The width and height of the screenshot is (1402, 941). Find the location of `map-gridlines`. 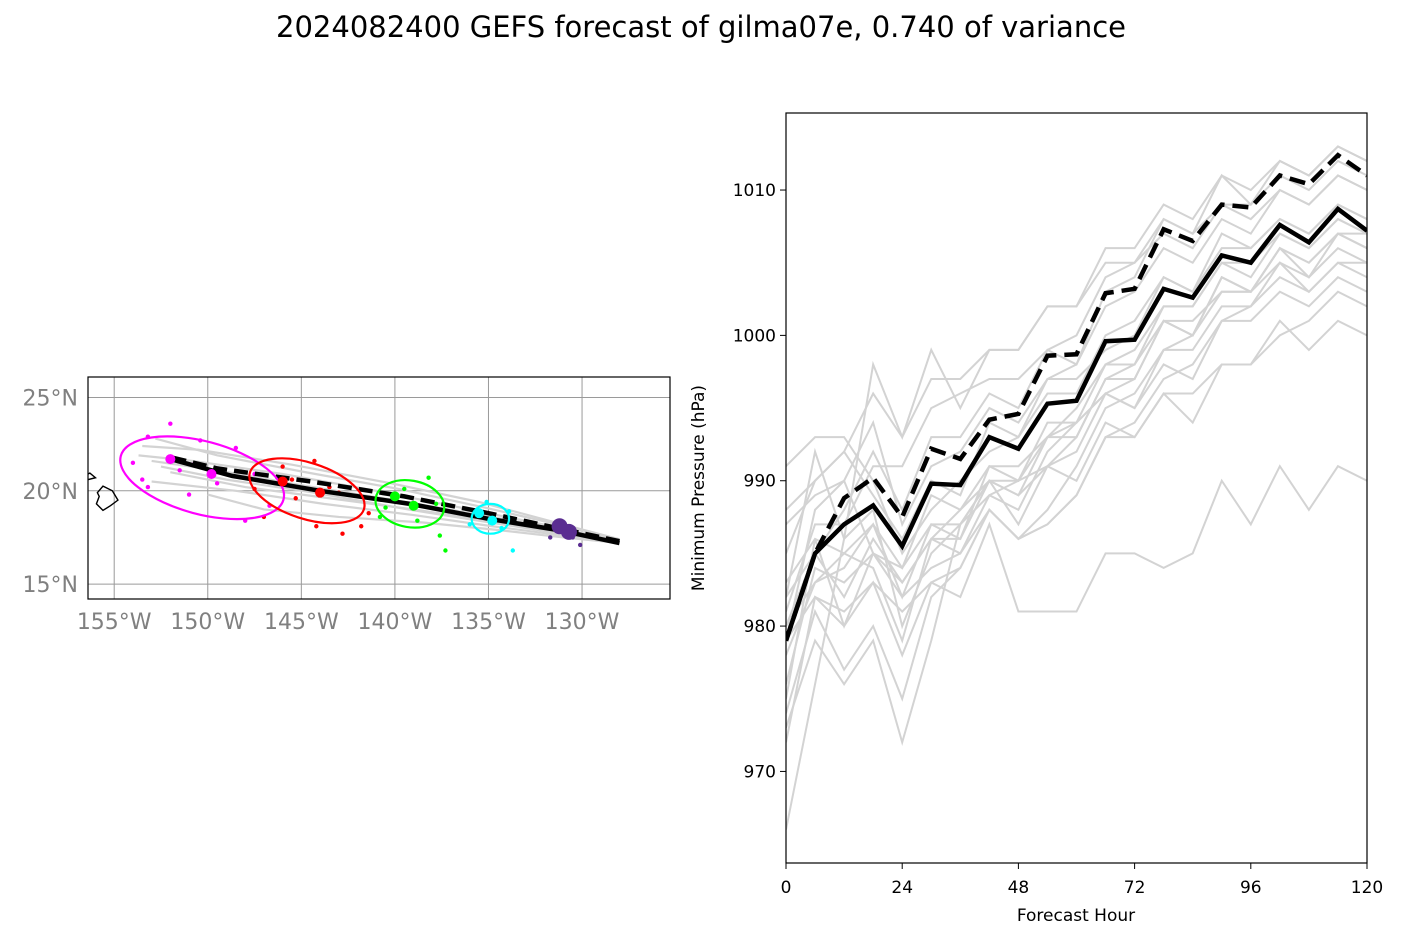

map-gridlines is located at coordinates (379, 488).